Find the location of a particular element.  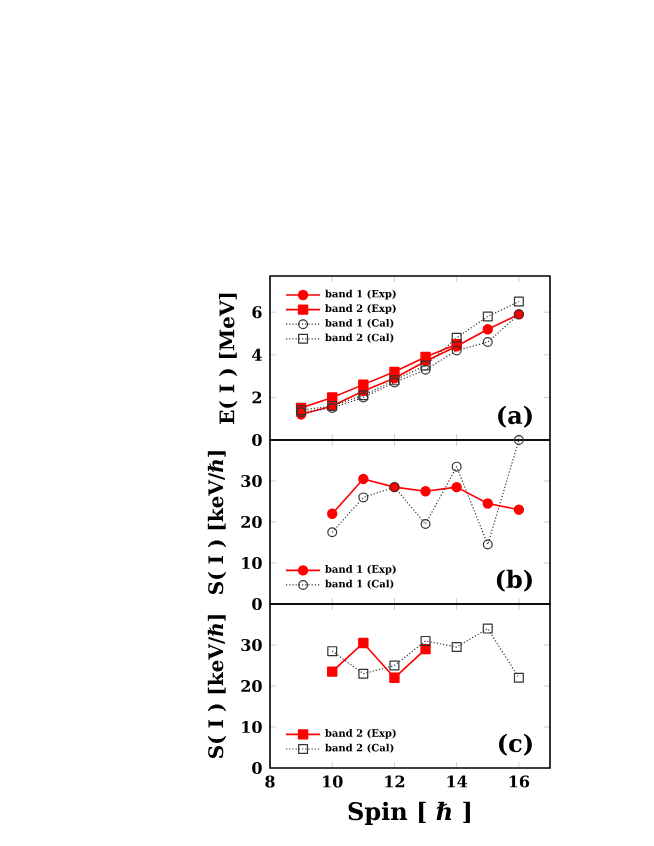

annotation: (b) is located at coordinates (514, 580).